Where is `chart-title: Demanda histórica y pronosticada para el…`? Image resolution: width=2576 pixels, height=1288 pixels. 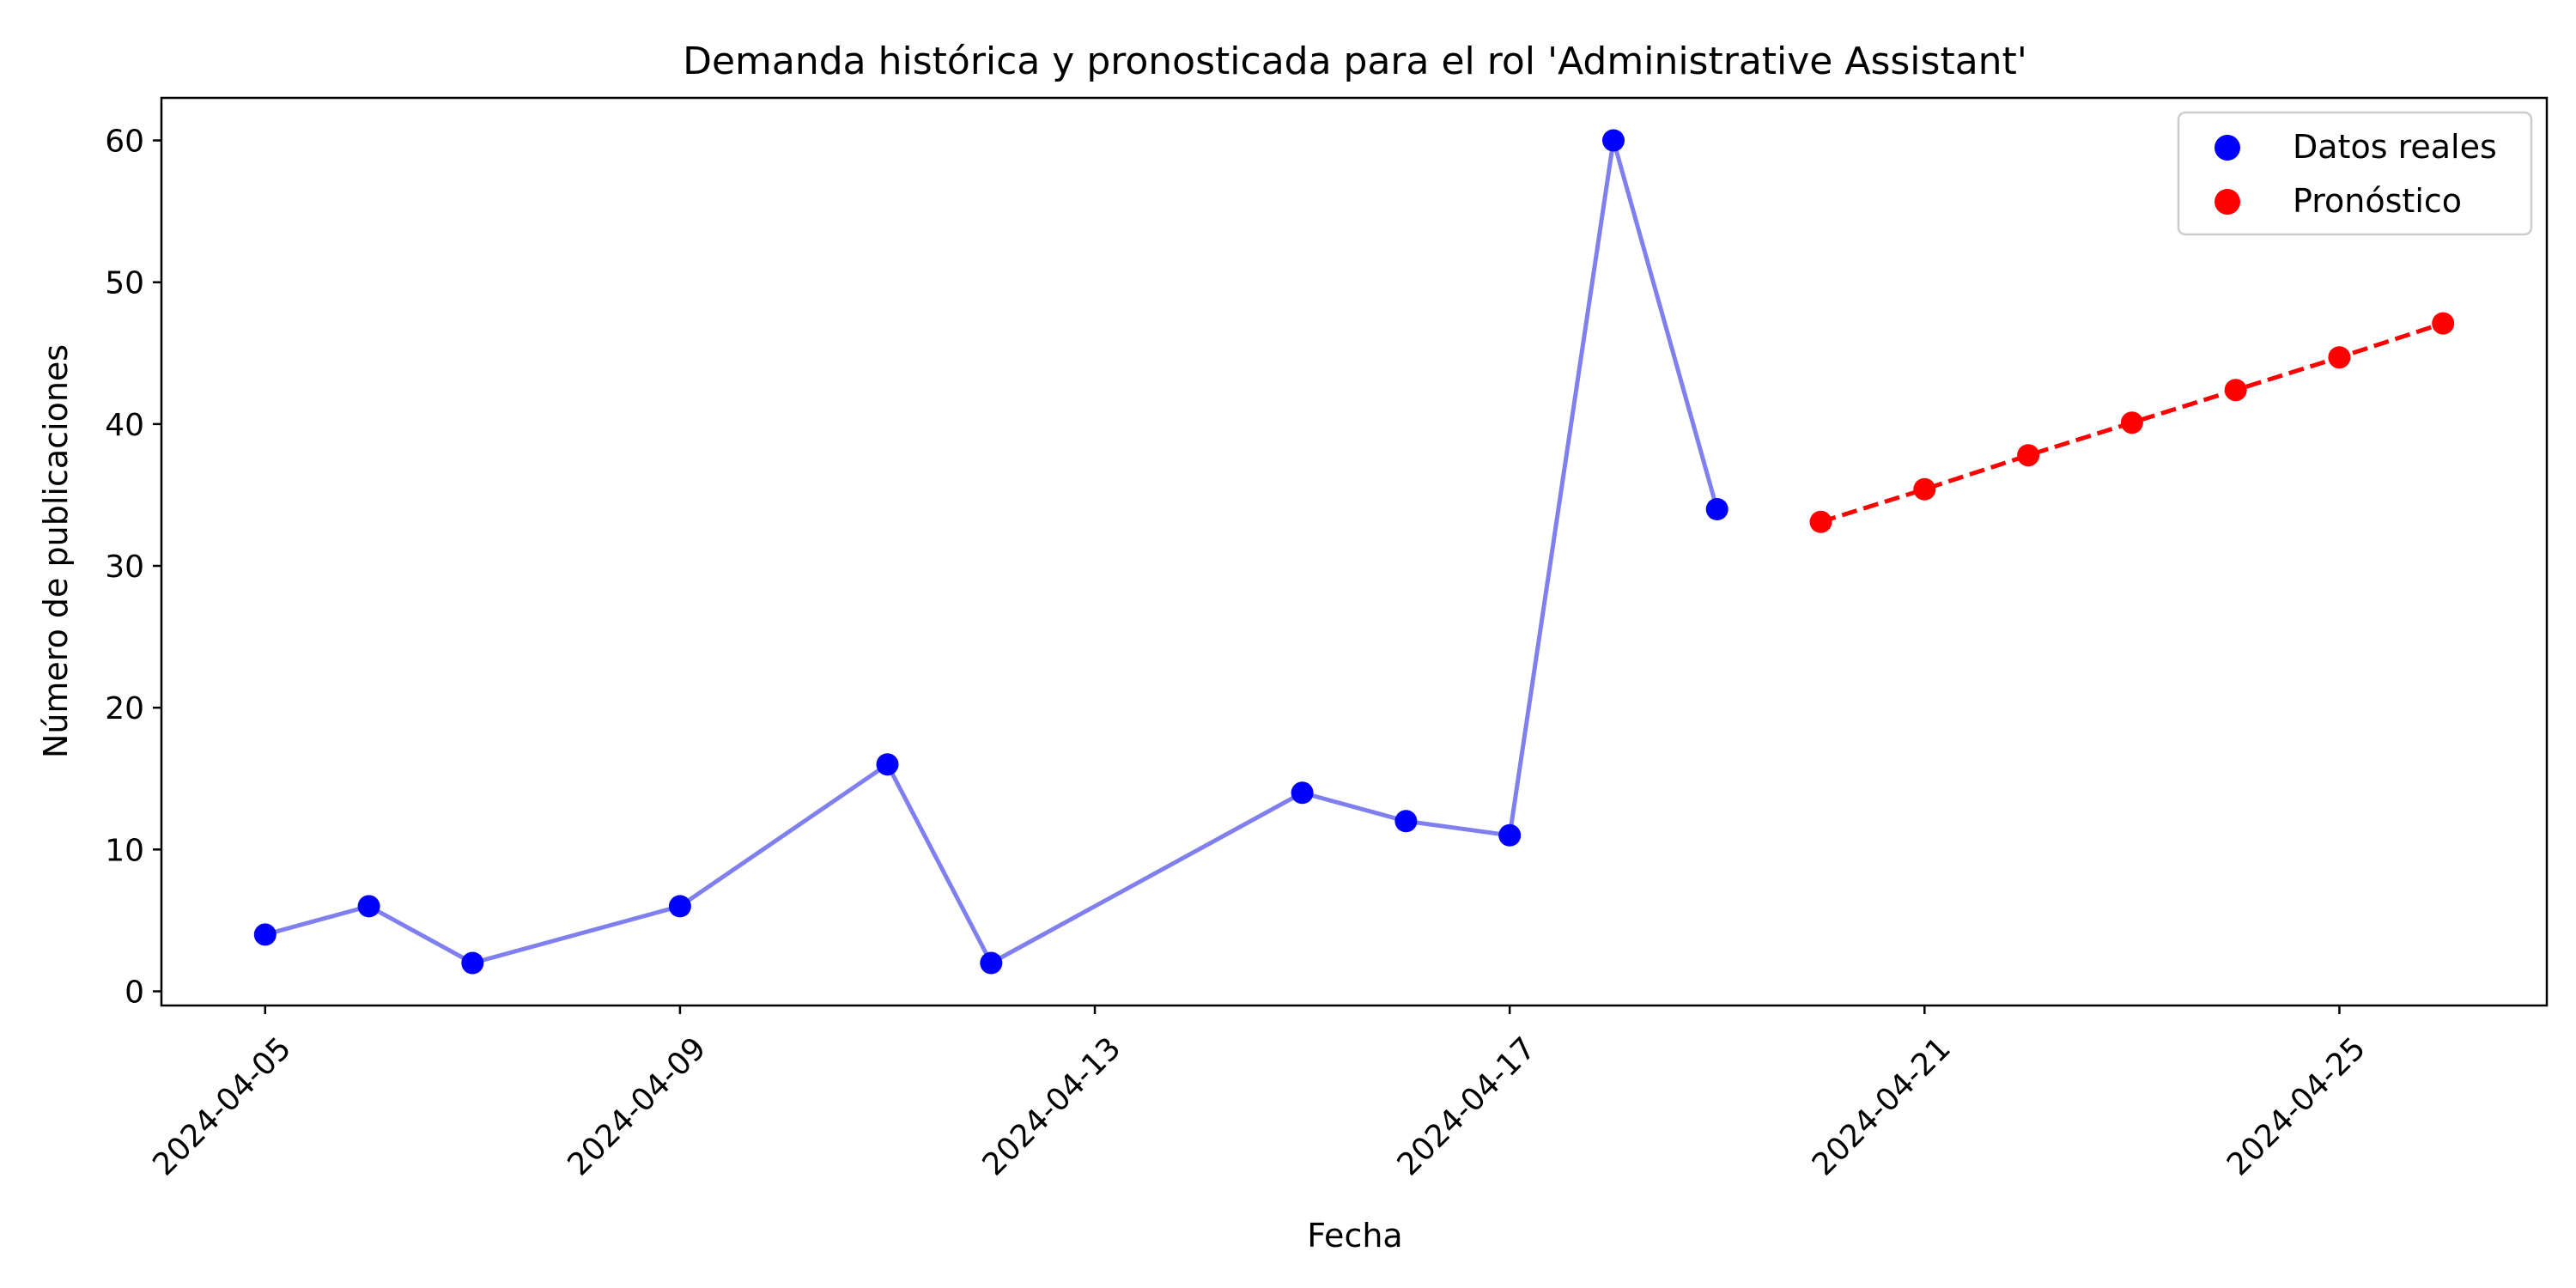 chart-title: Demanda histórica y pronosticada para el… is located at coordinates (1355, 61).